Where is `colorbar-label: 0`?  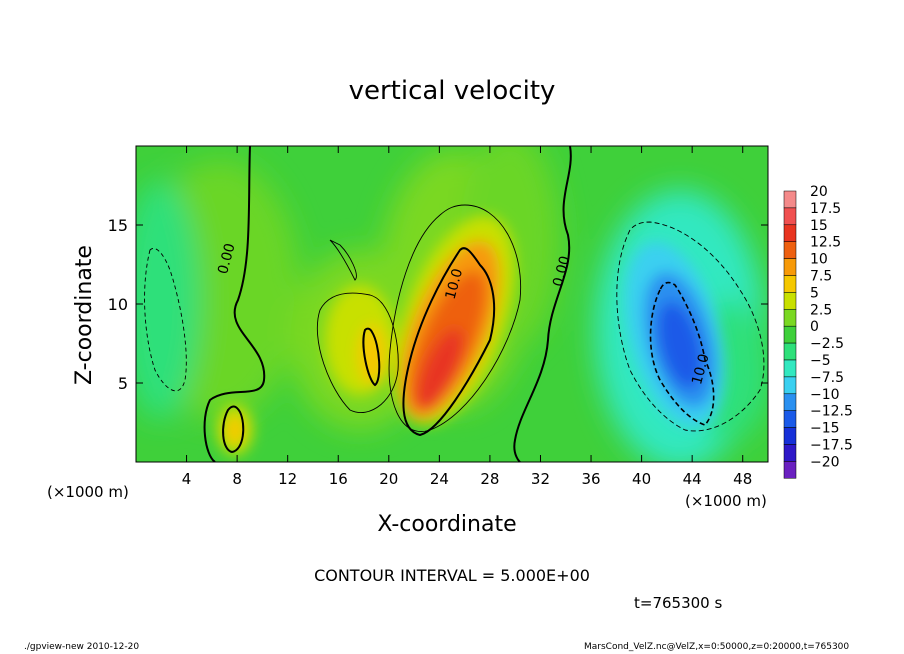 colorbar-label: 0 is located at coordinates (814, 327).